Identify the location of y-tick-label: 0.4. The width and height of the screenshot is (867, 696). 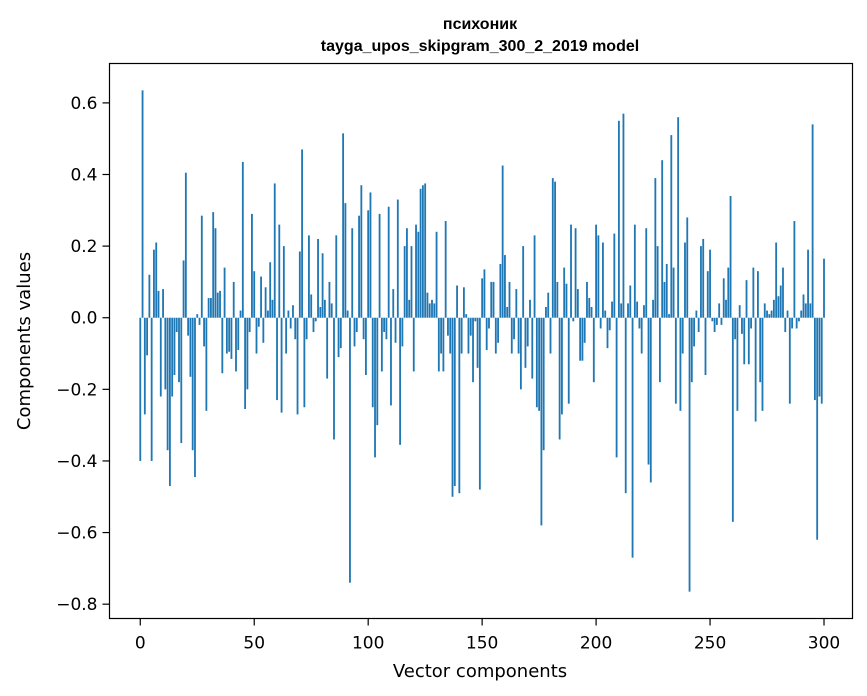
(83, 176).